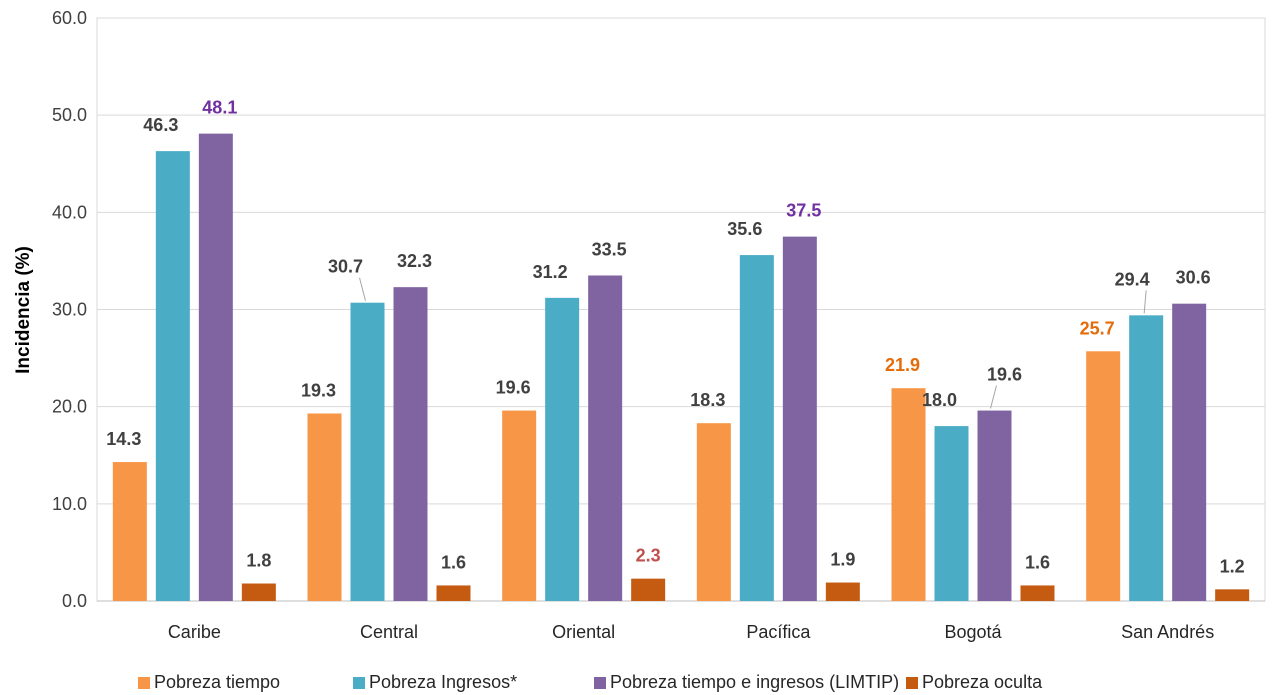  What do you see at coordinates (754, 682) in the screenshot?
I see `legend-label: Pobreza tiempo e ingresos (LIMTIP)` at bounding box center [754, 682].